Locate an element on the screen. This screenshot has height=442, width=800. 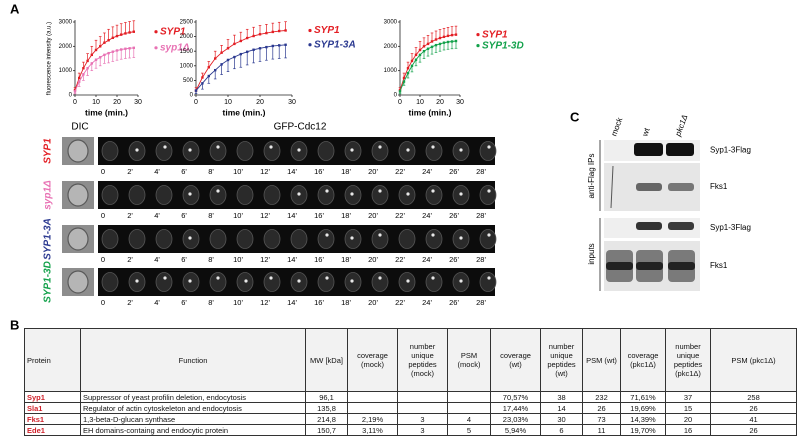
table-cell: 135,8 is located at coordinates (326, 408).